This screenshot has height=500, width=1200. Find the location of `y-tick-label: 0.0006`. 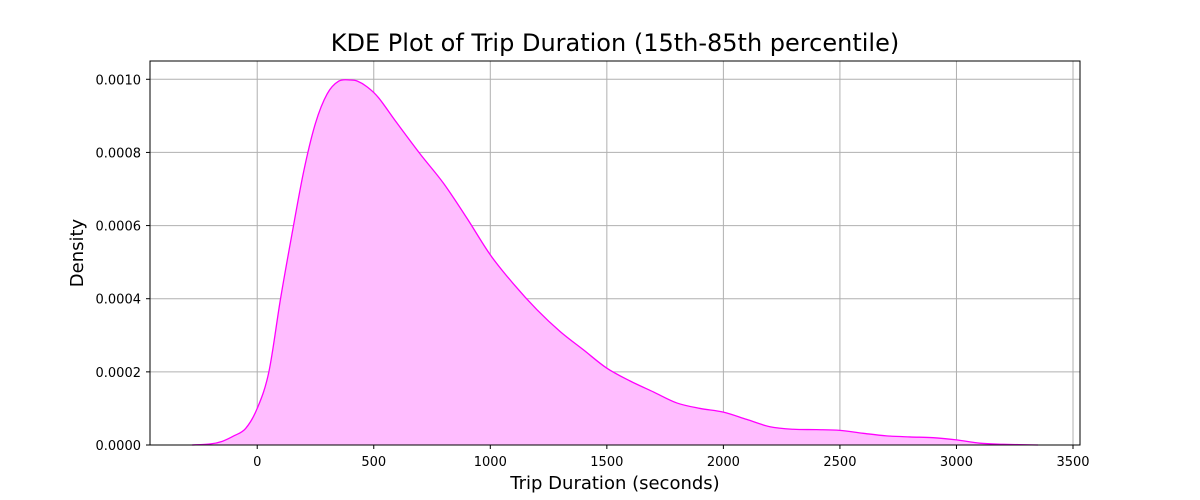

y-tick-label: 0.0006 is located at coordinates (119, 227).